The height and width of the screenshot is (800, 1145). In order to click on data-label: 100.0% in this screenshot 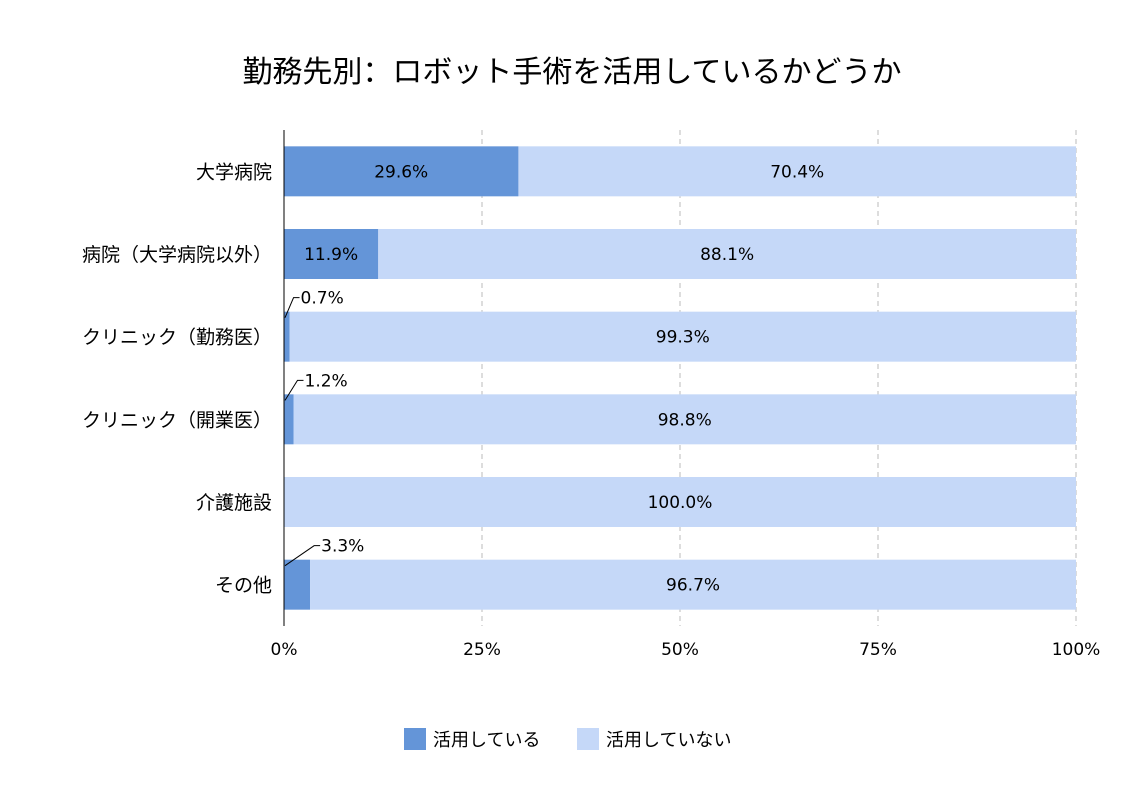, I will do `click(680, 503)`.